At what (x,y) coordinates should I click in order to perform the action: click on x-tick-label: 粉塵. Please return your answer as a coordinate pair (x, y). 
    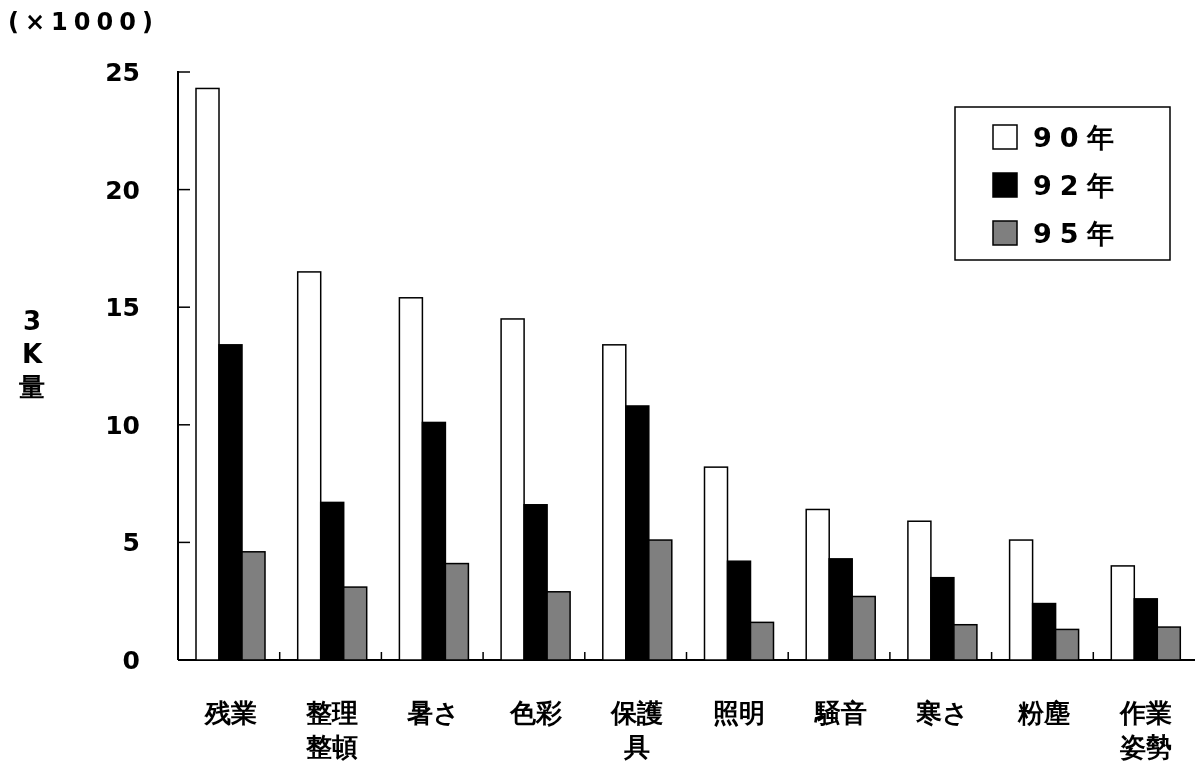
    Looking at the image, I should click on (1044, 713).